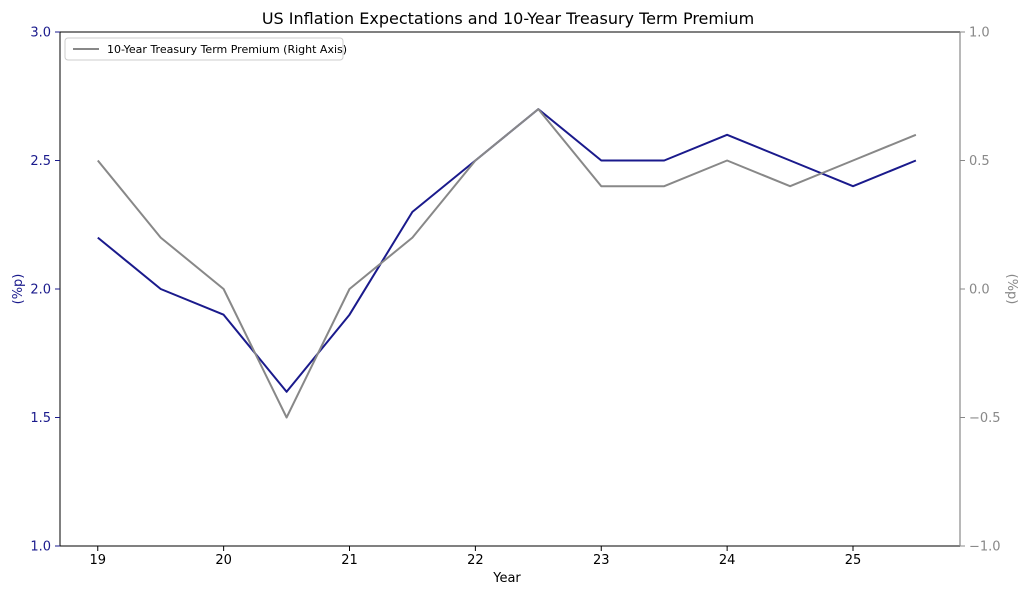  What do you see at coordinates (475, 560) in the screenshot?
I see `x-tick-label: 22` at bounding box center [475, 560].